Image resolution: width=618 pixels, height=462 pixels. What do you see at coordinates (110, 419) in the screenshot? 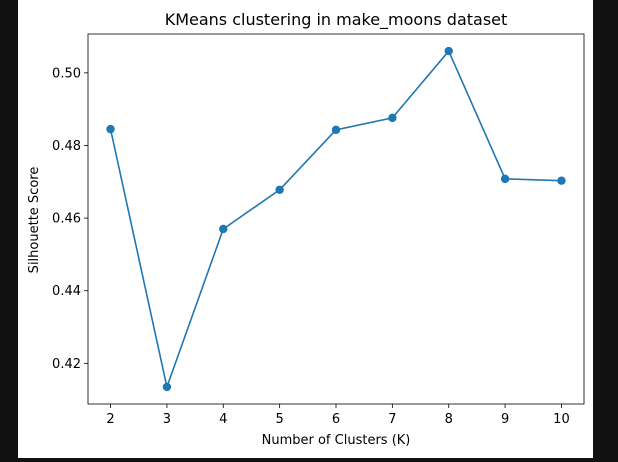
I see `x-tick-label: 2` at bounding box center [110, 419].